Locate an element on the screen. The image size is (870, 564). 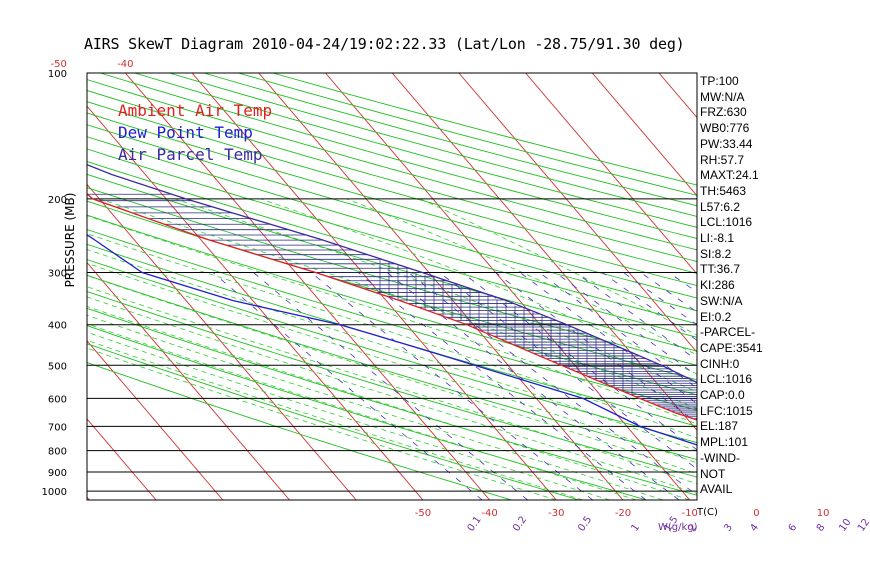
legend-item-air-parcel-temp: Air Parcel Temp is located at coordinates (195, 155).